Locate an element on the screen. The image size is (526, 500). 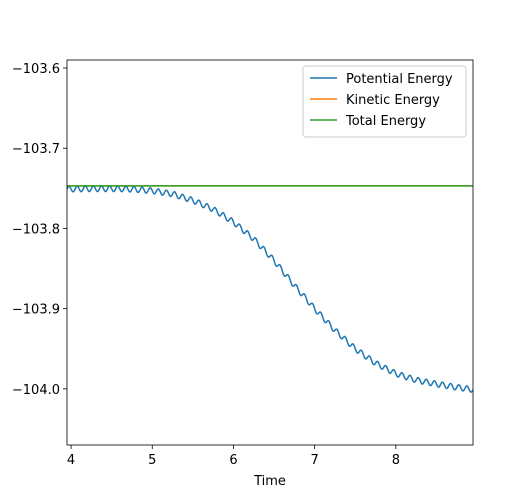
legend-label: Potential Energy is located at coordinates (399, 79).